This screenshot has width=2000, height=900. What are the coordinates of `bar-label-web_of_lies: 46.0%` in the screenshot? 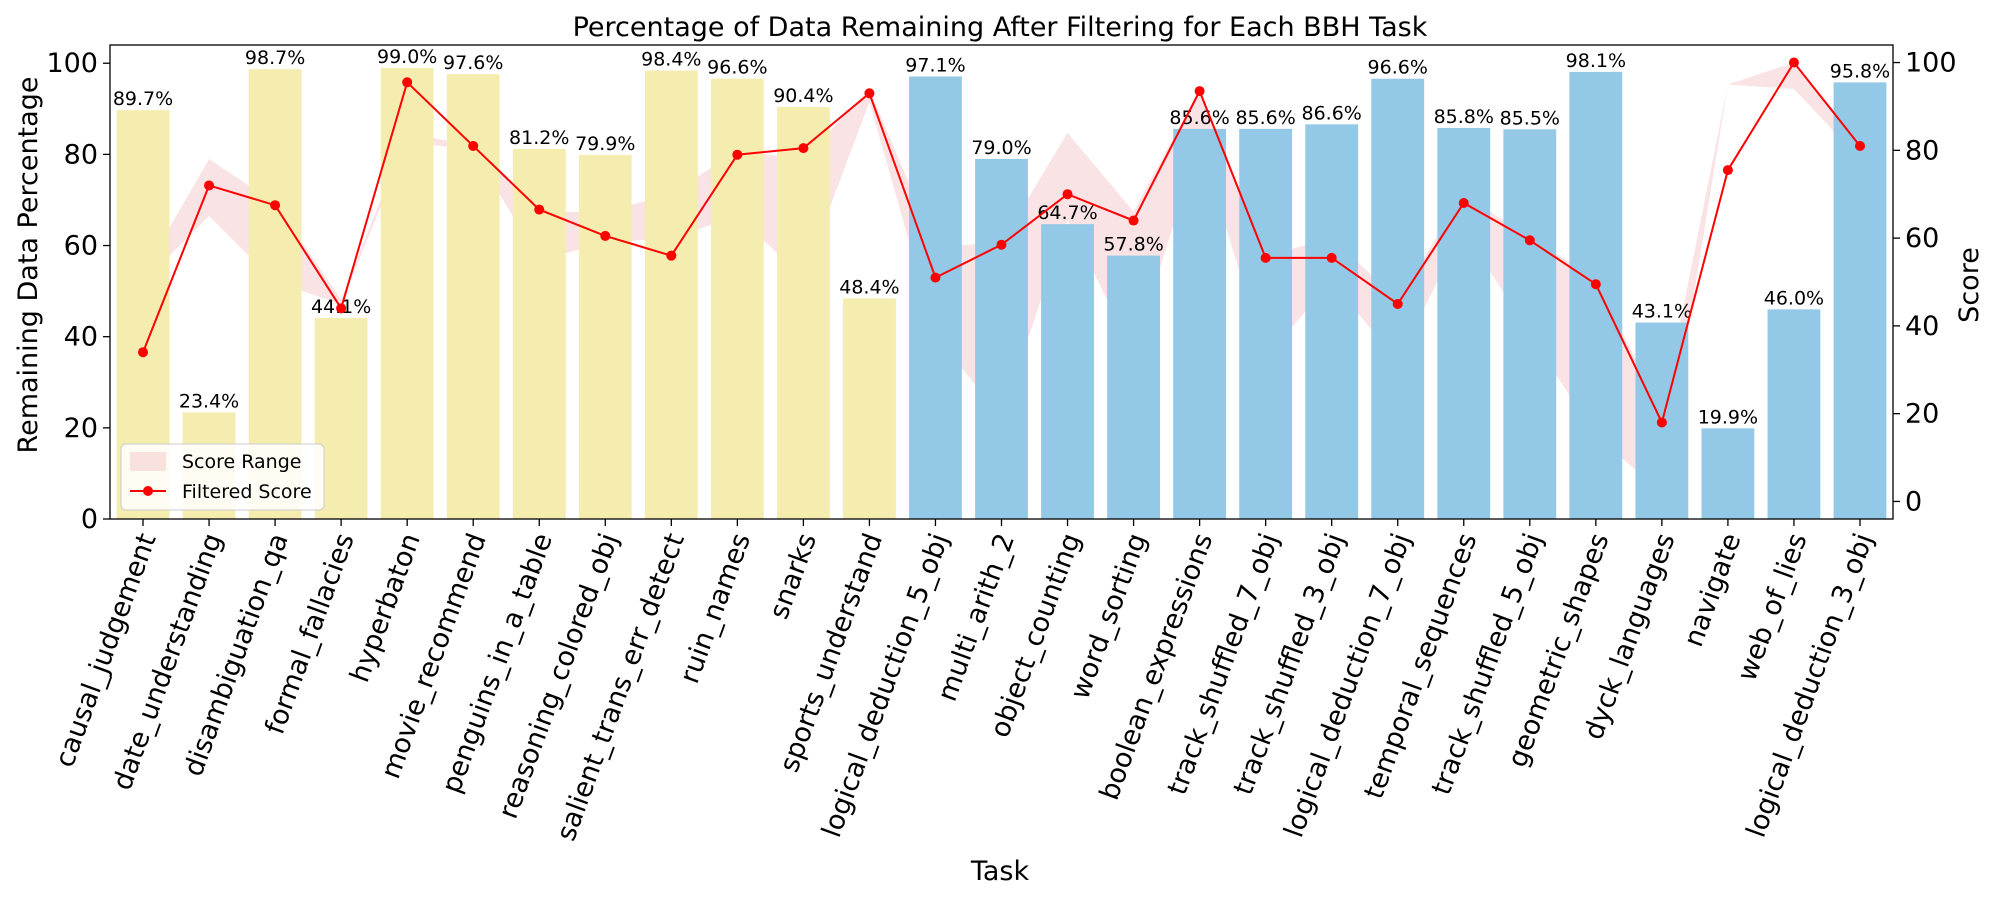 It's located at (1794, 298).